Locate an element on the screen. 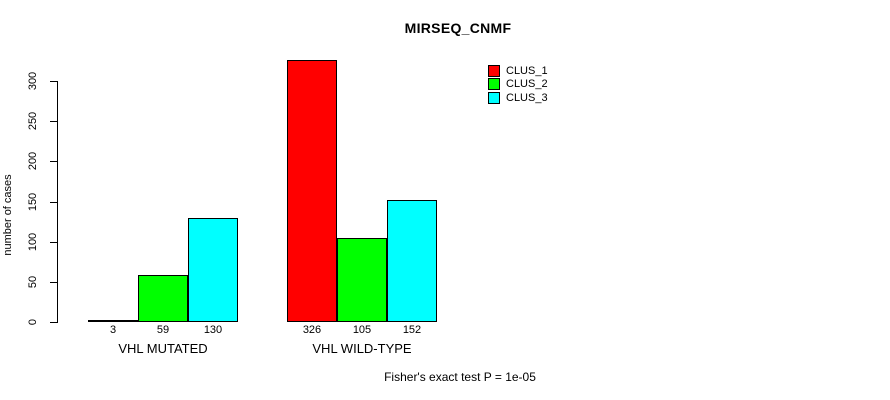  footer-note: Fisher's exact test P = 1e-05 is located at coordinates (460, 377).